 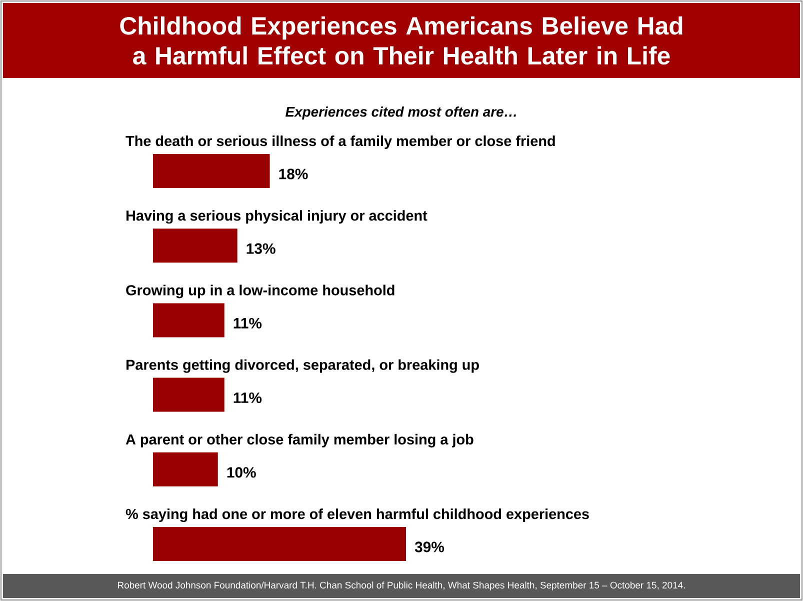 I want to click on y-tick-label: A parent or other close family member losing a job, so click(x=300, y=441).